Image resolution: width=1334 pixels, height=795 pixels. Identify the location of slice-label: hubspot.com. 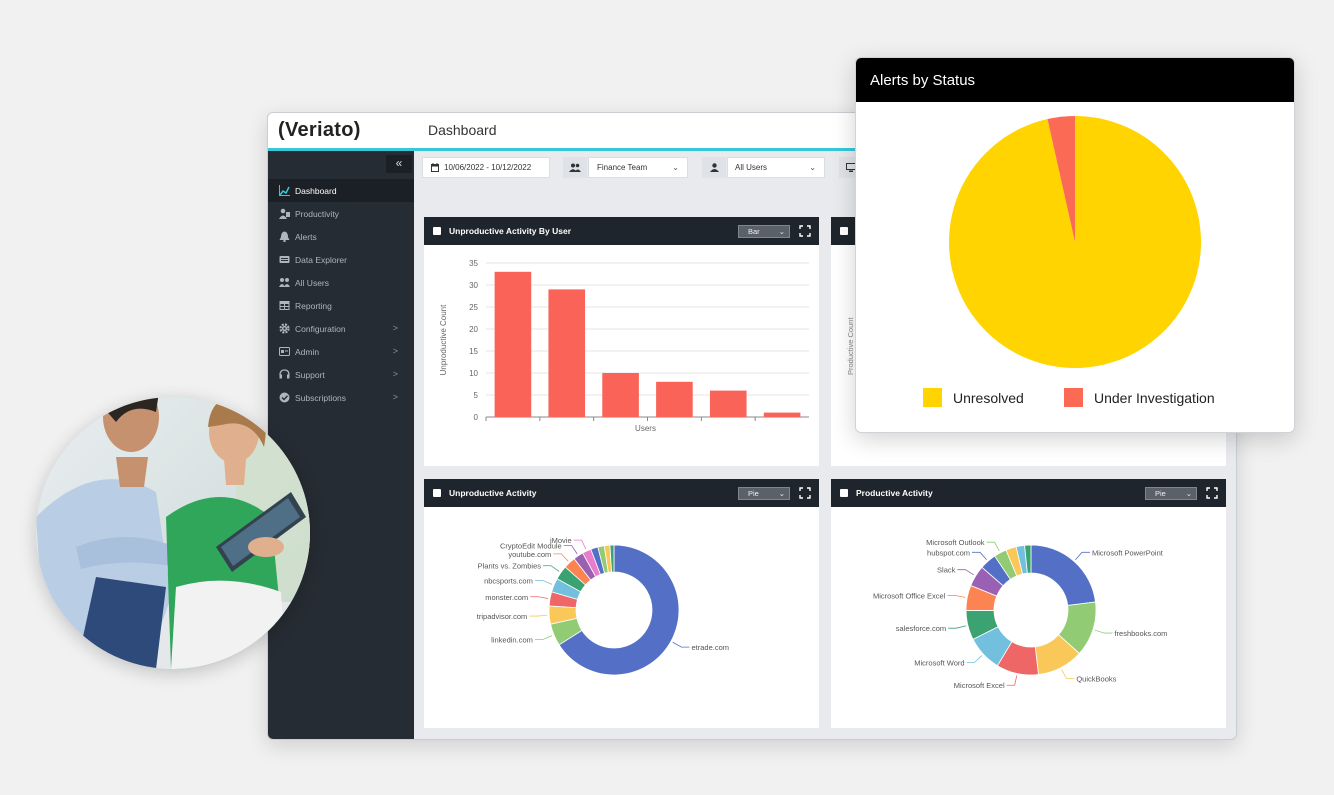
(948, 552).